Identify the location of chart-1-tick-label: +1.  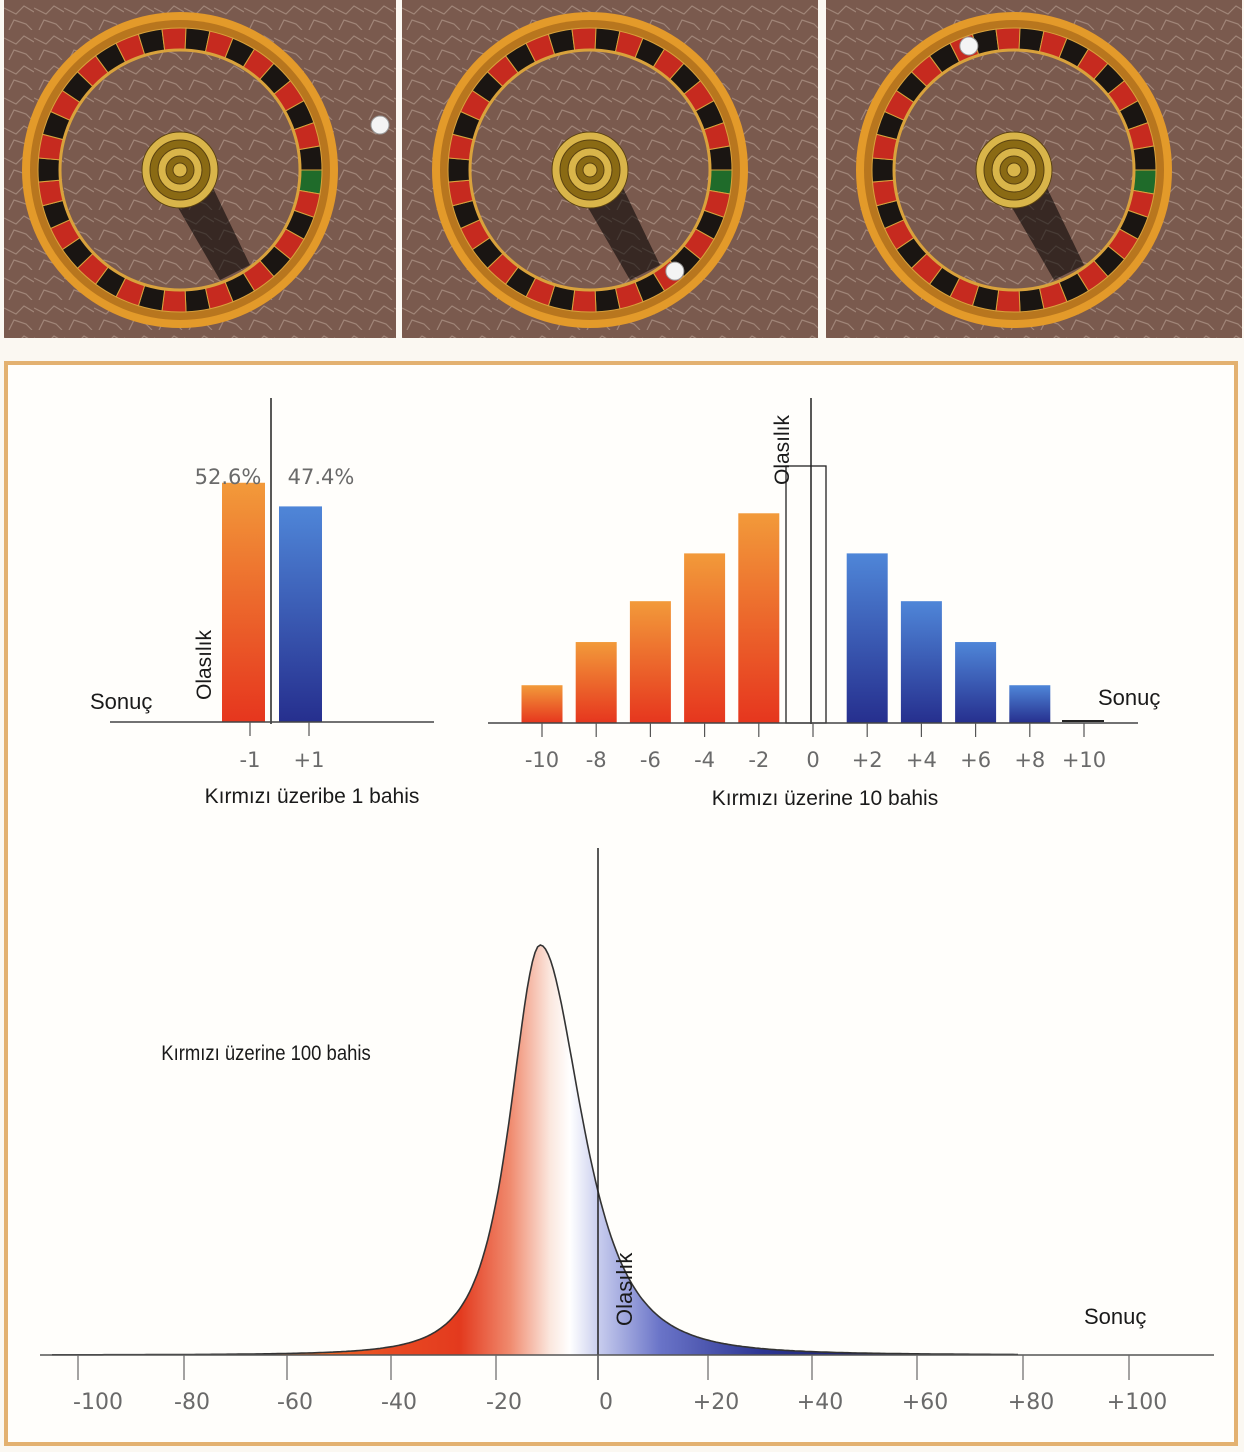
(309, 760).